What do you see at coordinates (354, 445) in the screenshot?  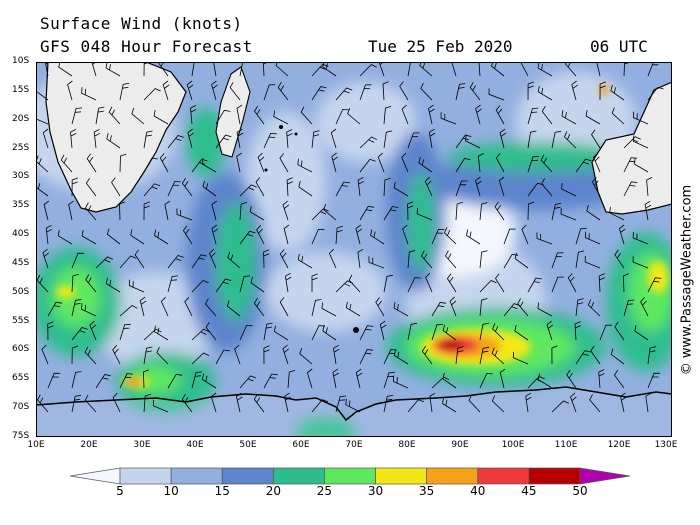 I see `lon-label: 70E` at bounding box center [354, 445].